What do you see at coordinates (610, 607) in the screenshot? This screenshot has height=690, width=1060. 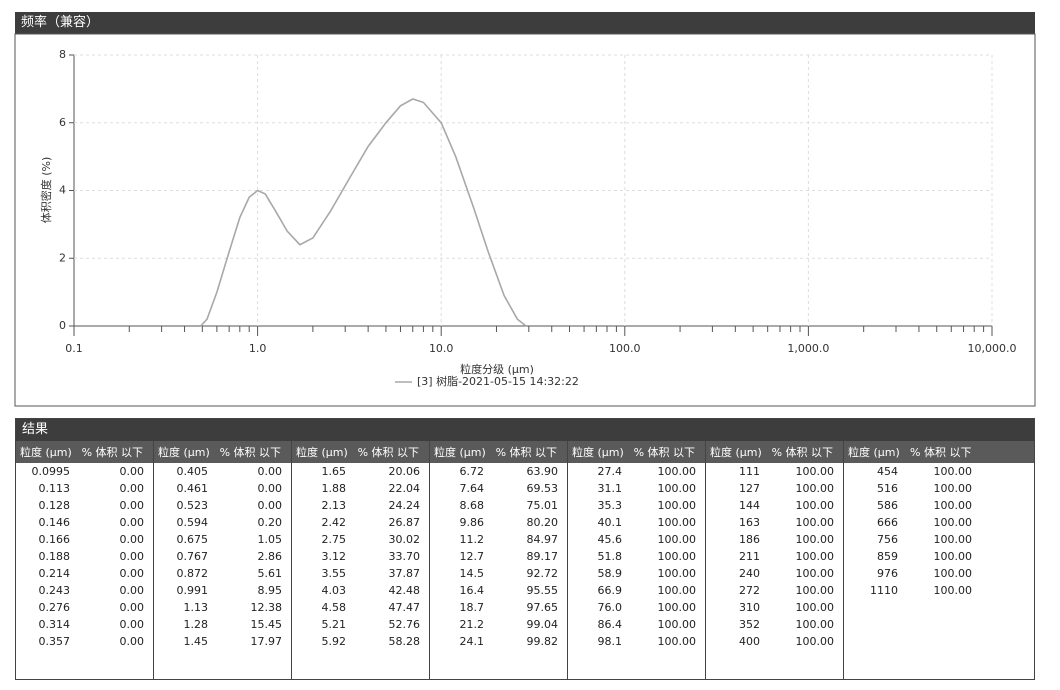 I see `size-cell: 76.0` at bounding box center [610, 607].